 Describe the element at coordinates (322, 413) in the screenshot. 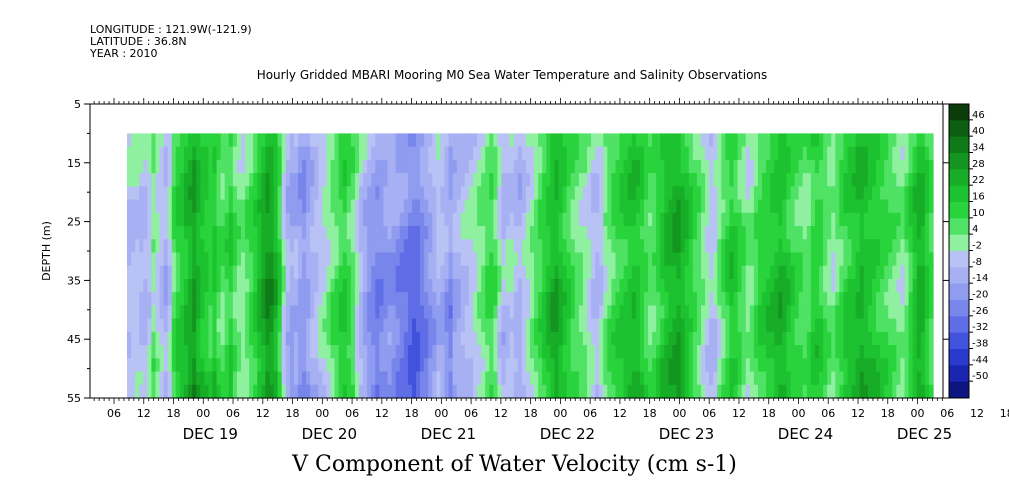

I see `x-hour-label: 00` at that location.